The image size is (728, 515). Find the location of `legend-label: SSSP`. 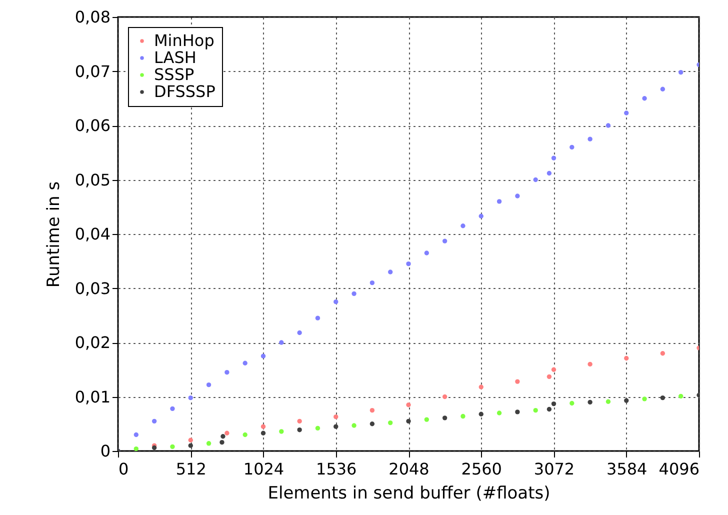

legend-label: SSSP is located at coordinates (174, 74).